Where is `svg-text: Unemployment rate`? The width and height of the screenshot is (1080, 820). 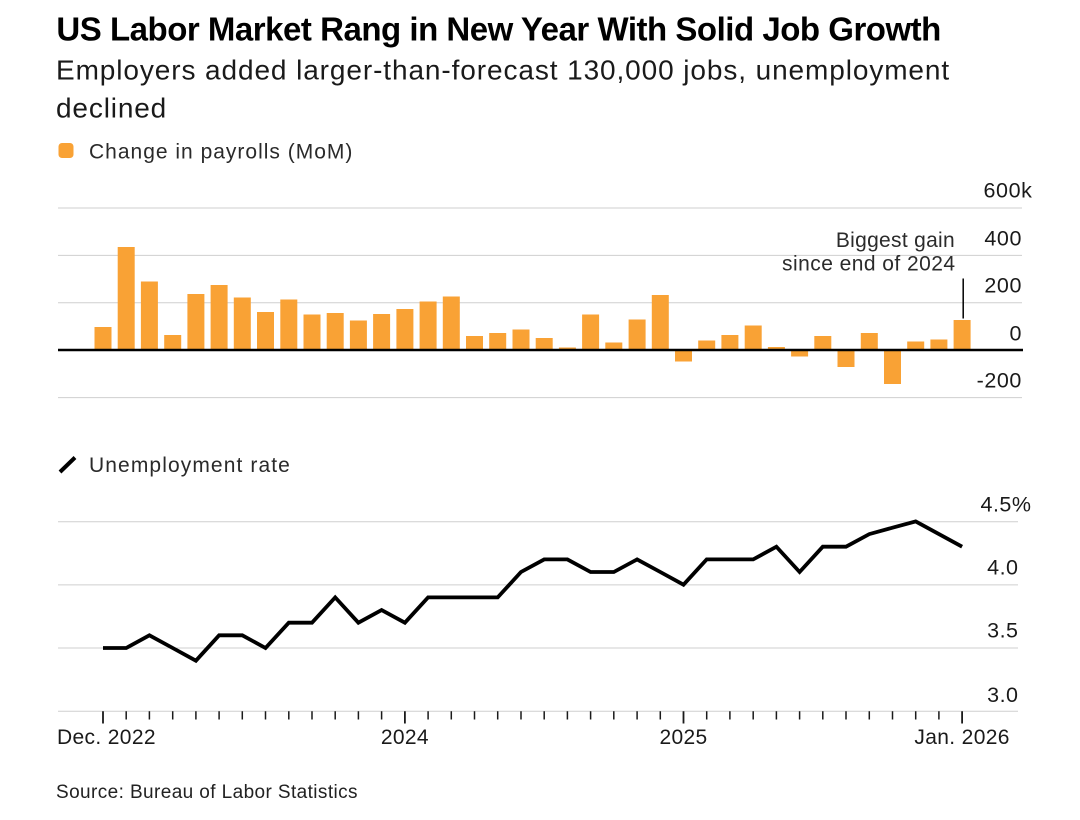
svg-text: Unemployment rate is located at coordinates (190, 465).